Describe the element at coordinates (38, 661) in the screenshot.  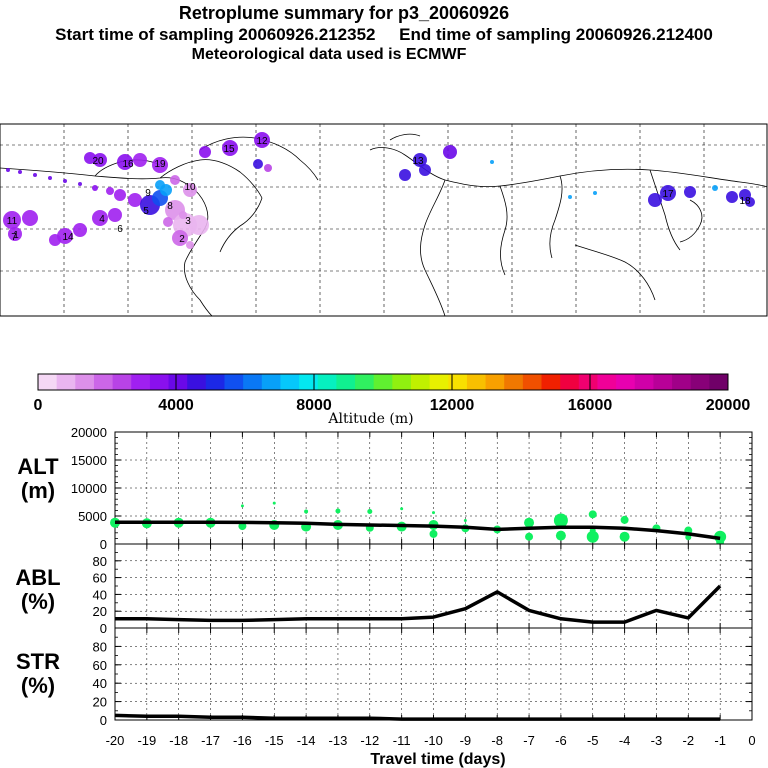
I see `str-ylabel-line1: STR` at that location.